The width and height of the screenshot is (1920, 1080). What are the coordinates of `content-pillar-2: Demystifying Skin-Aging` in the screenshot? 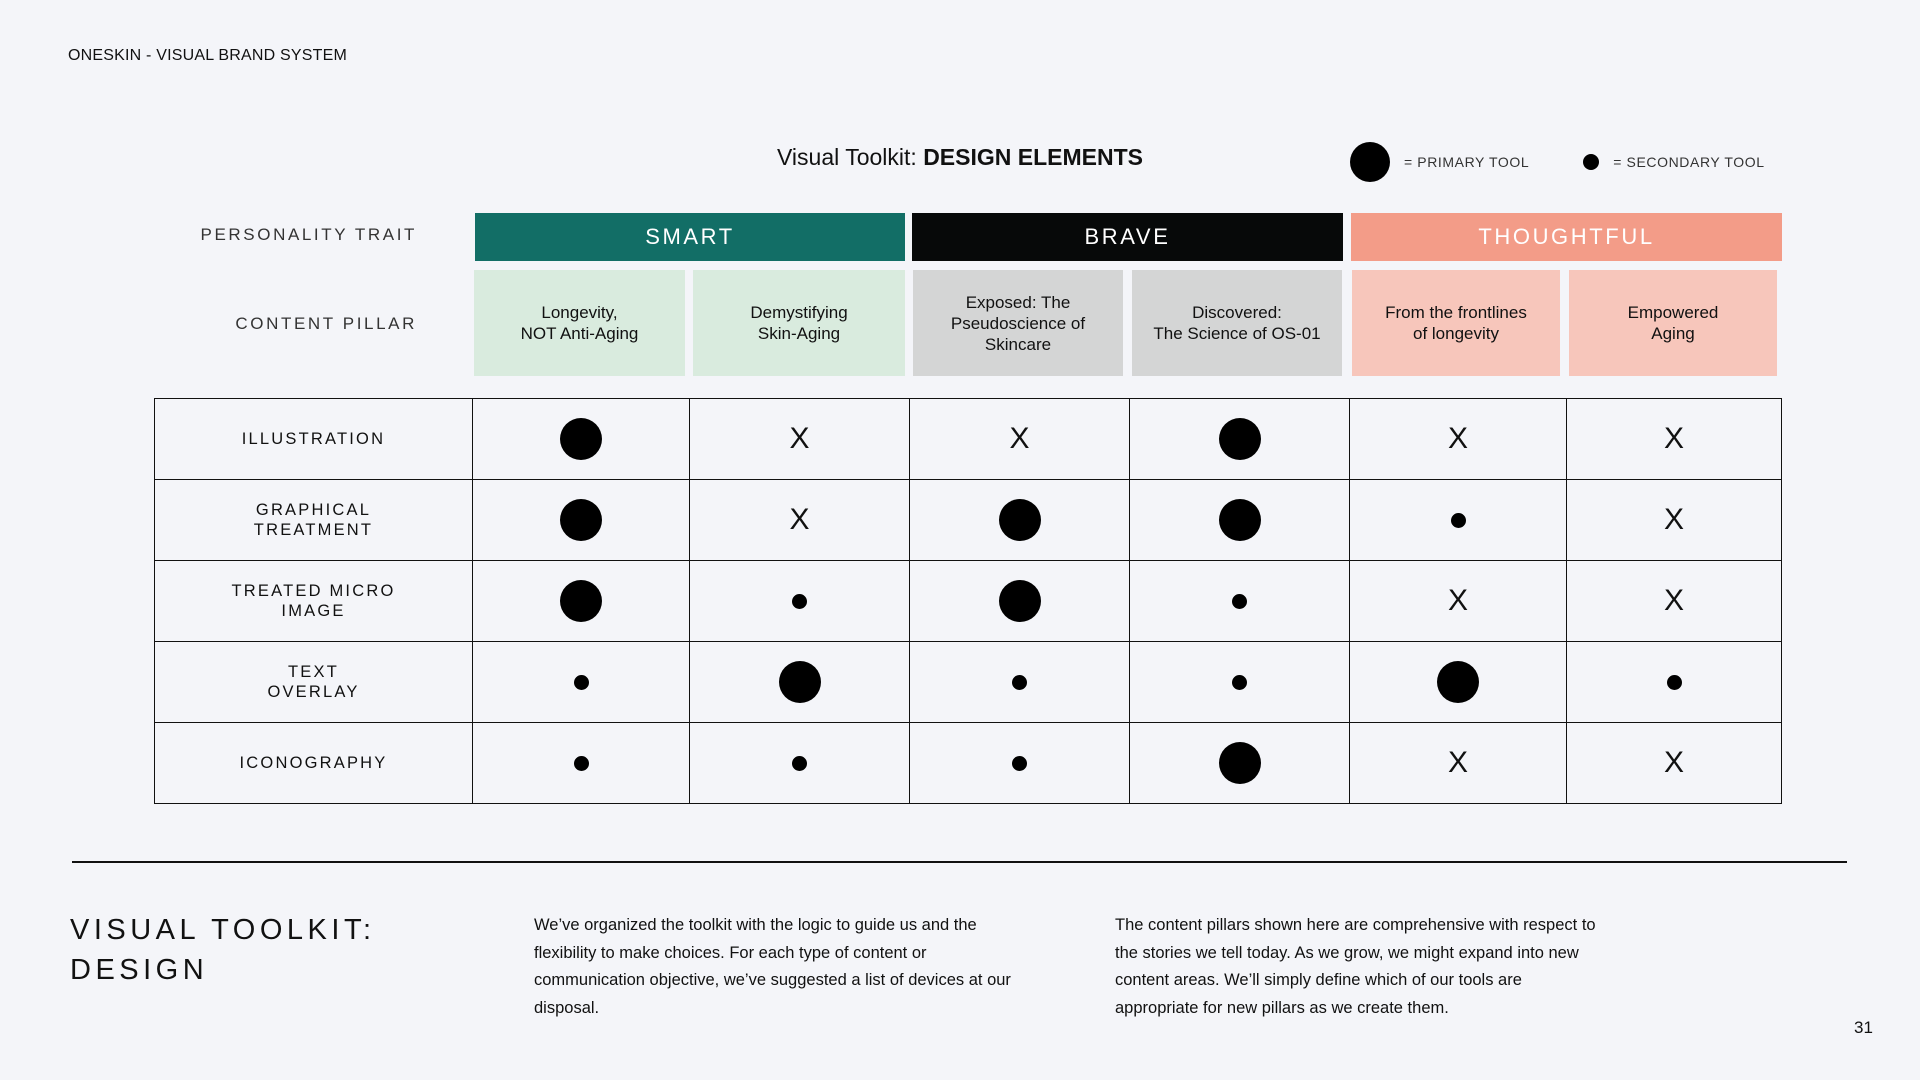 It's located at (799, 323).